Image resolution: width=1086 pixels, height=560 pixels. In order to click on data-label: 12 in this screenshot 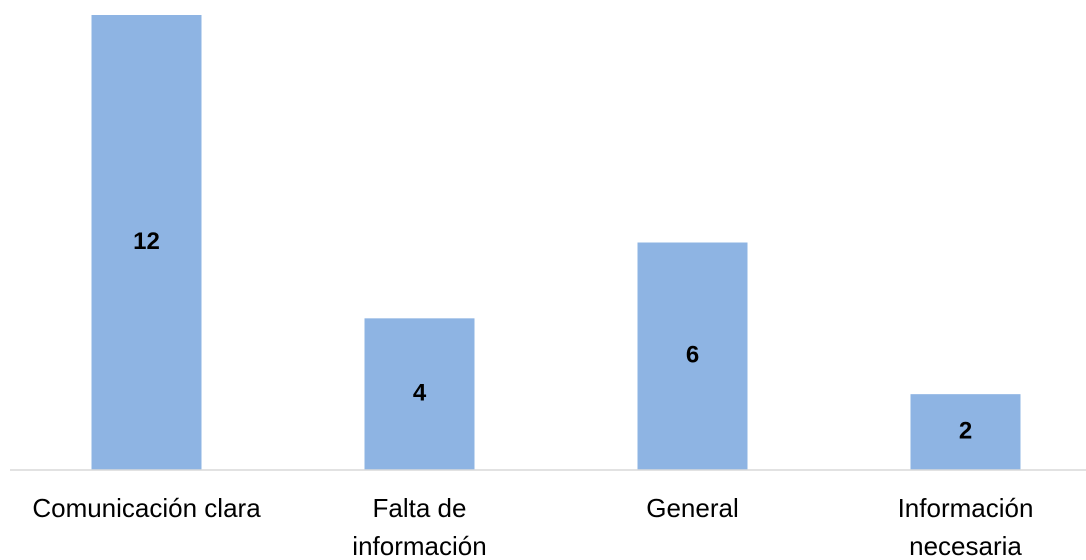, I will do `click(146, 241)`.